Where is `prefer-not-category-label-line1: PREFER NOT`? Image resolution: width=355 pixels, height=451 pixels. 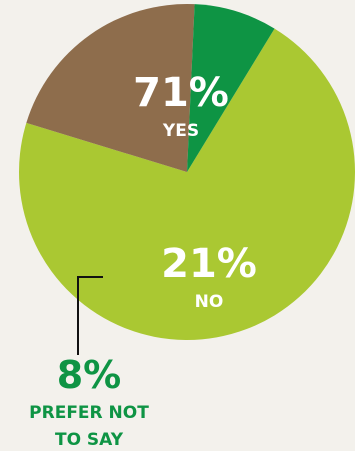 prefer-not-category-label-line1: PREFER NOT is located at coordinates (89, 413).